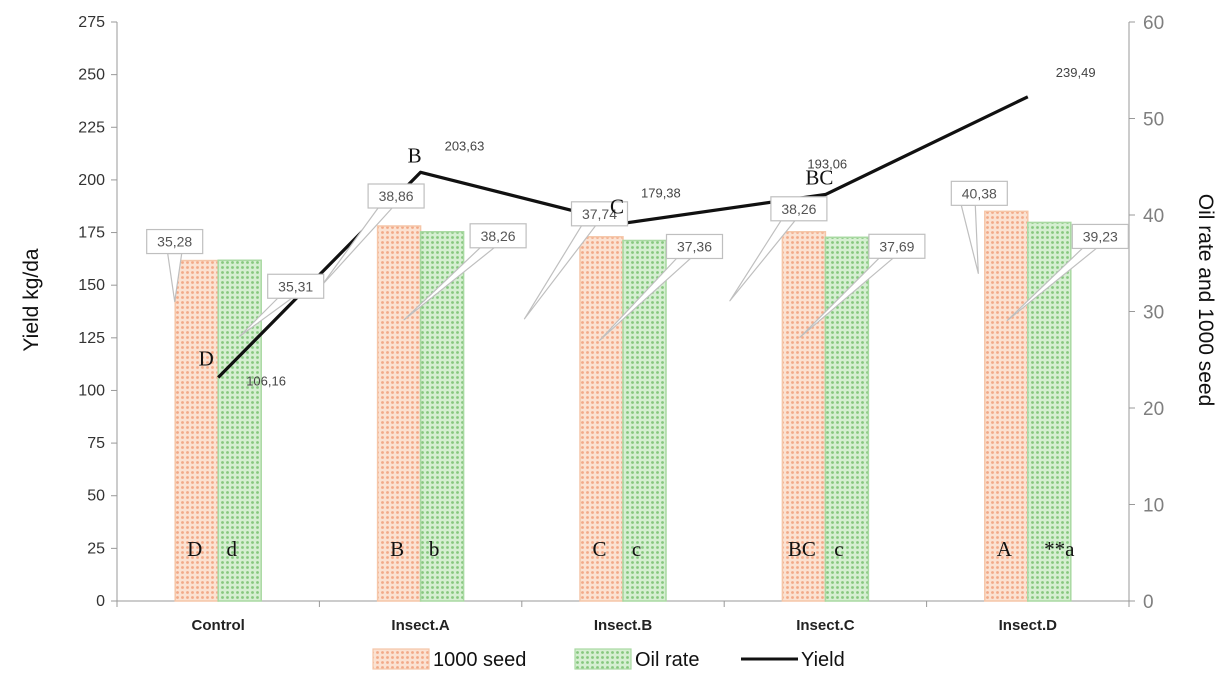  What do you see at coordinates (91, 233) in the screenshot?
I see `y-tick-label: 175` at bounding box center [91, 233].